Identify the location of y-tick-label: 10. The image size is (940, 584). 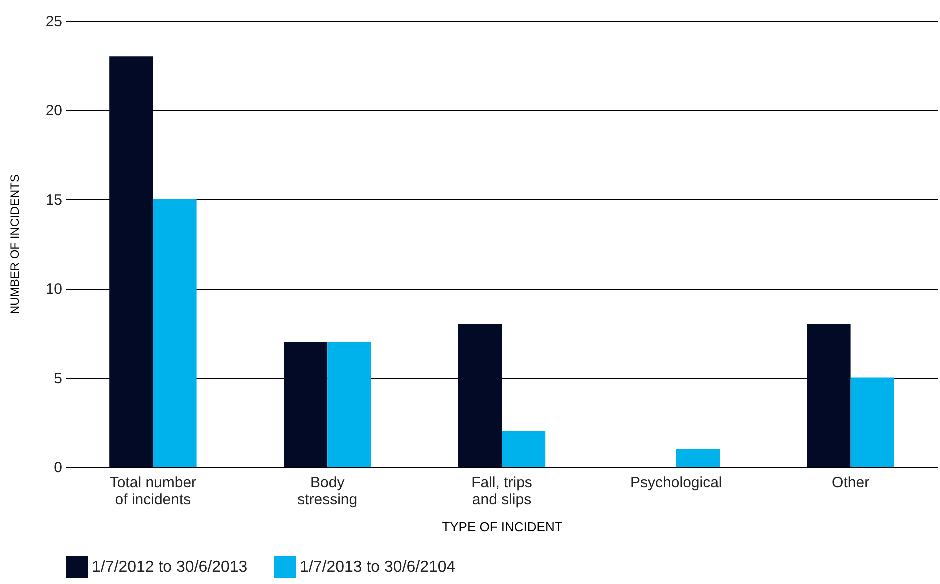
(54, 289).